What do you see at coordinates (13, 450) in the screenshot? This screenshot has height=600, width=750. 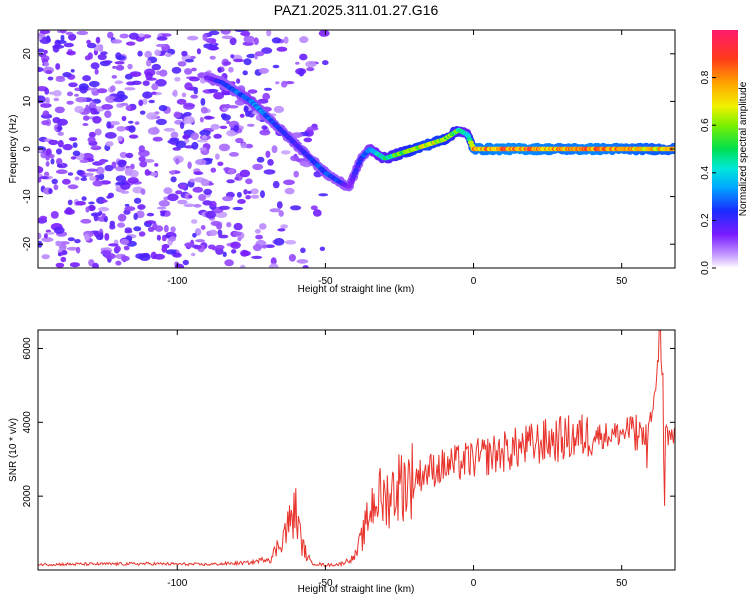 I see `snr-y-label: SNR (10 * v/v)` at bounding box center [13, 450].